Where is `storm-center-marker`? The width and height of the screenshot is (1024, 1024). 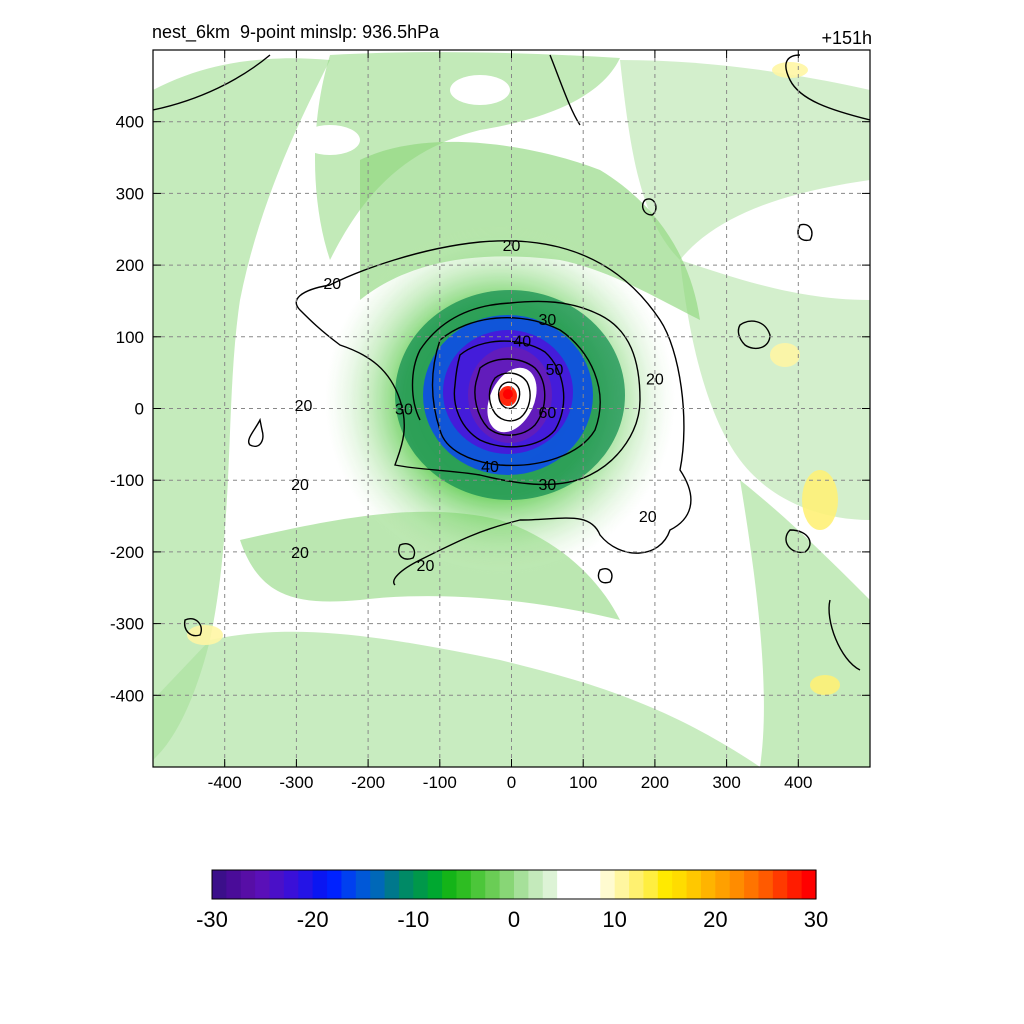
storm-center-marker is located at coordinates (507, 394).